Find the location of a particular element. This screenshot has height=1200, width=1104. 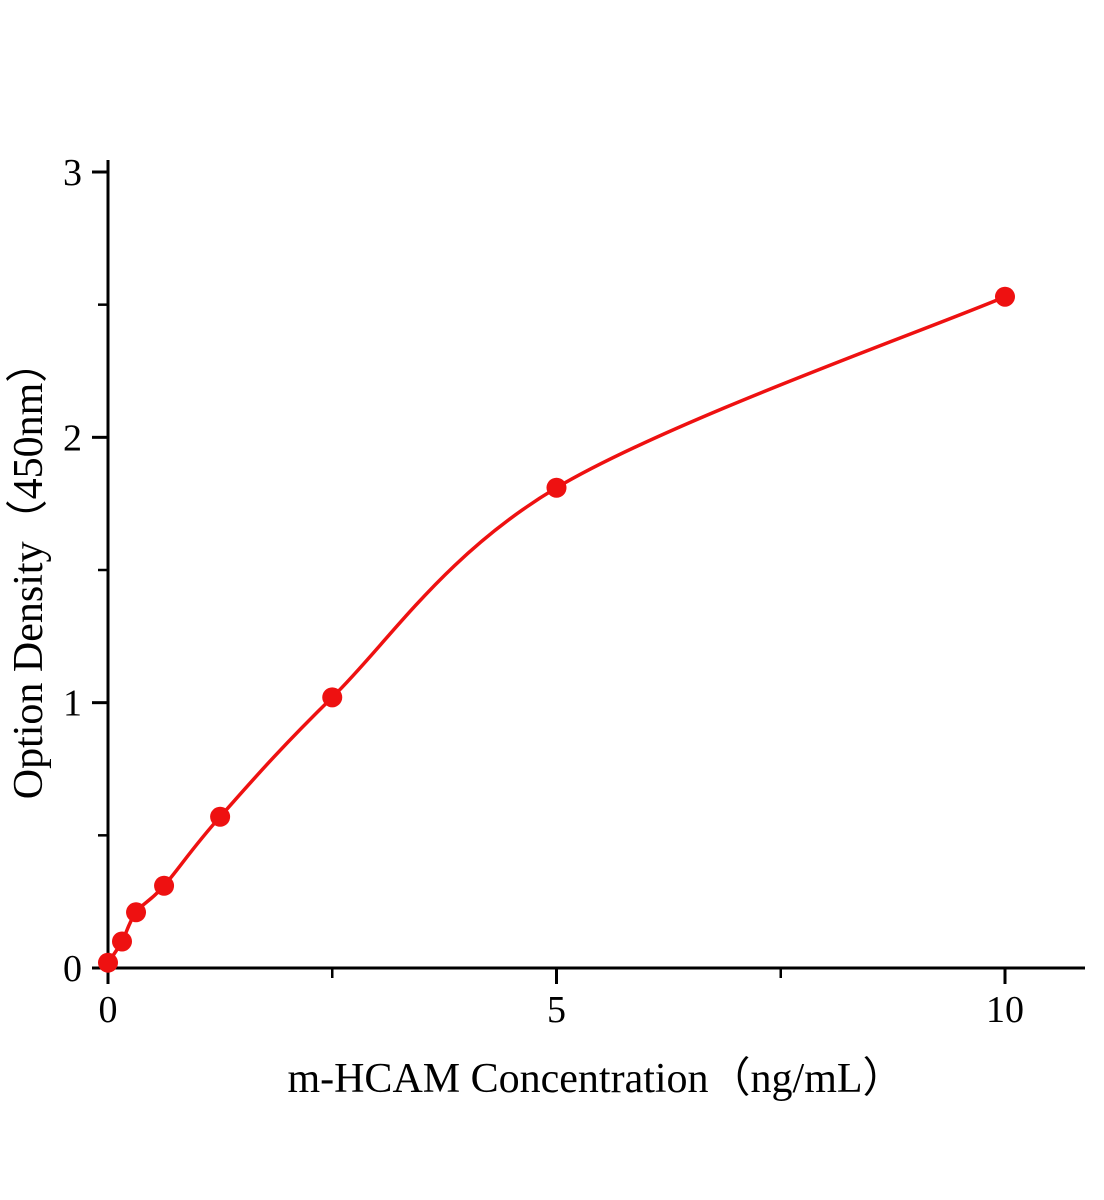

y-tick-label: 3 is located at coordinates (72, 173).